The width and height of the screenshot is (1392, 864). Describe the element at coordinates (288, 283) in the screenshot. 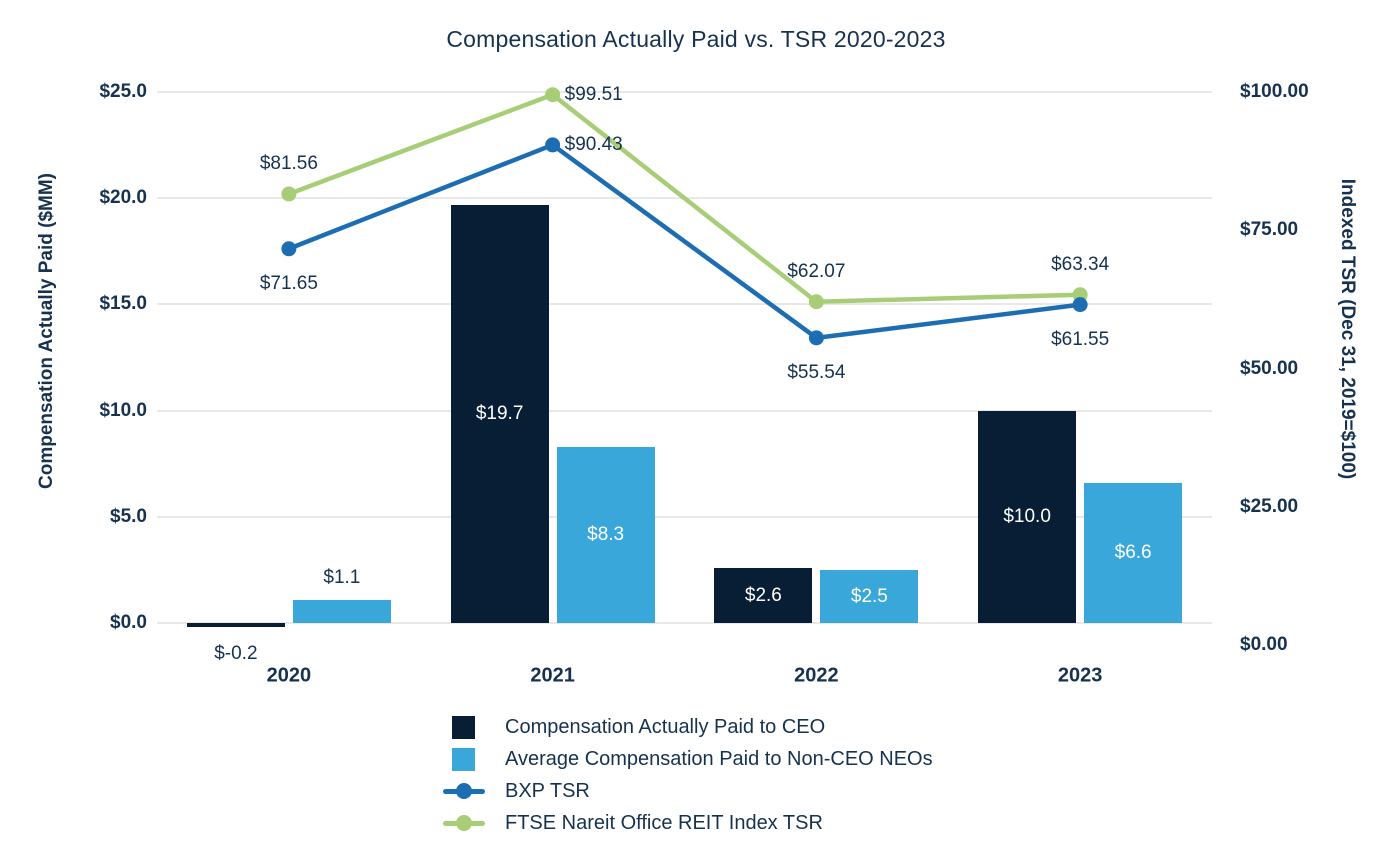

I see `tsr-point-label: $71.65` at that location.